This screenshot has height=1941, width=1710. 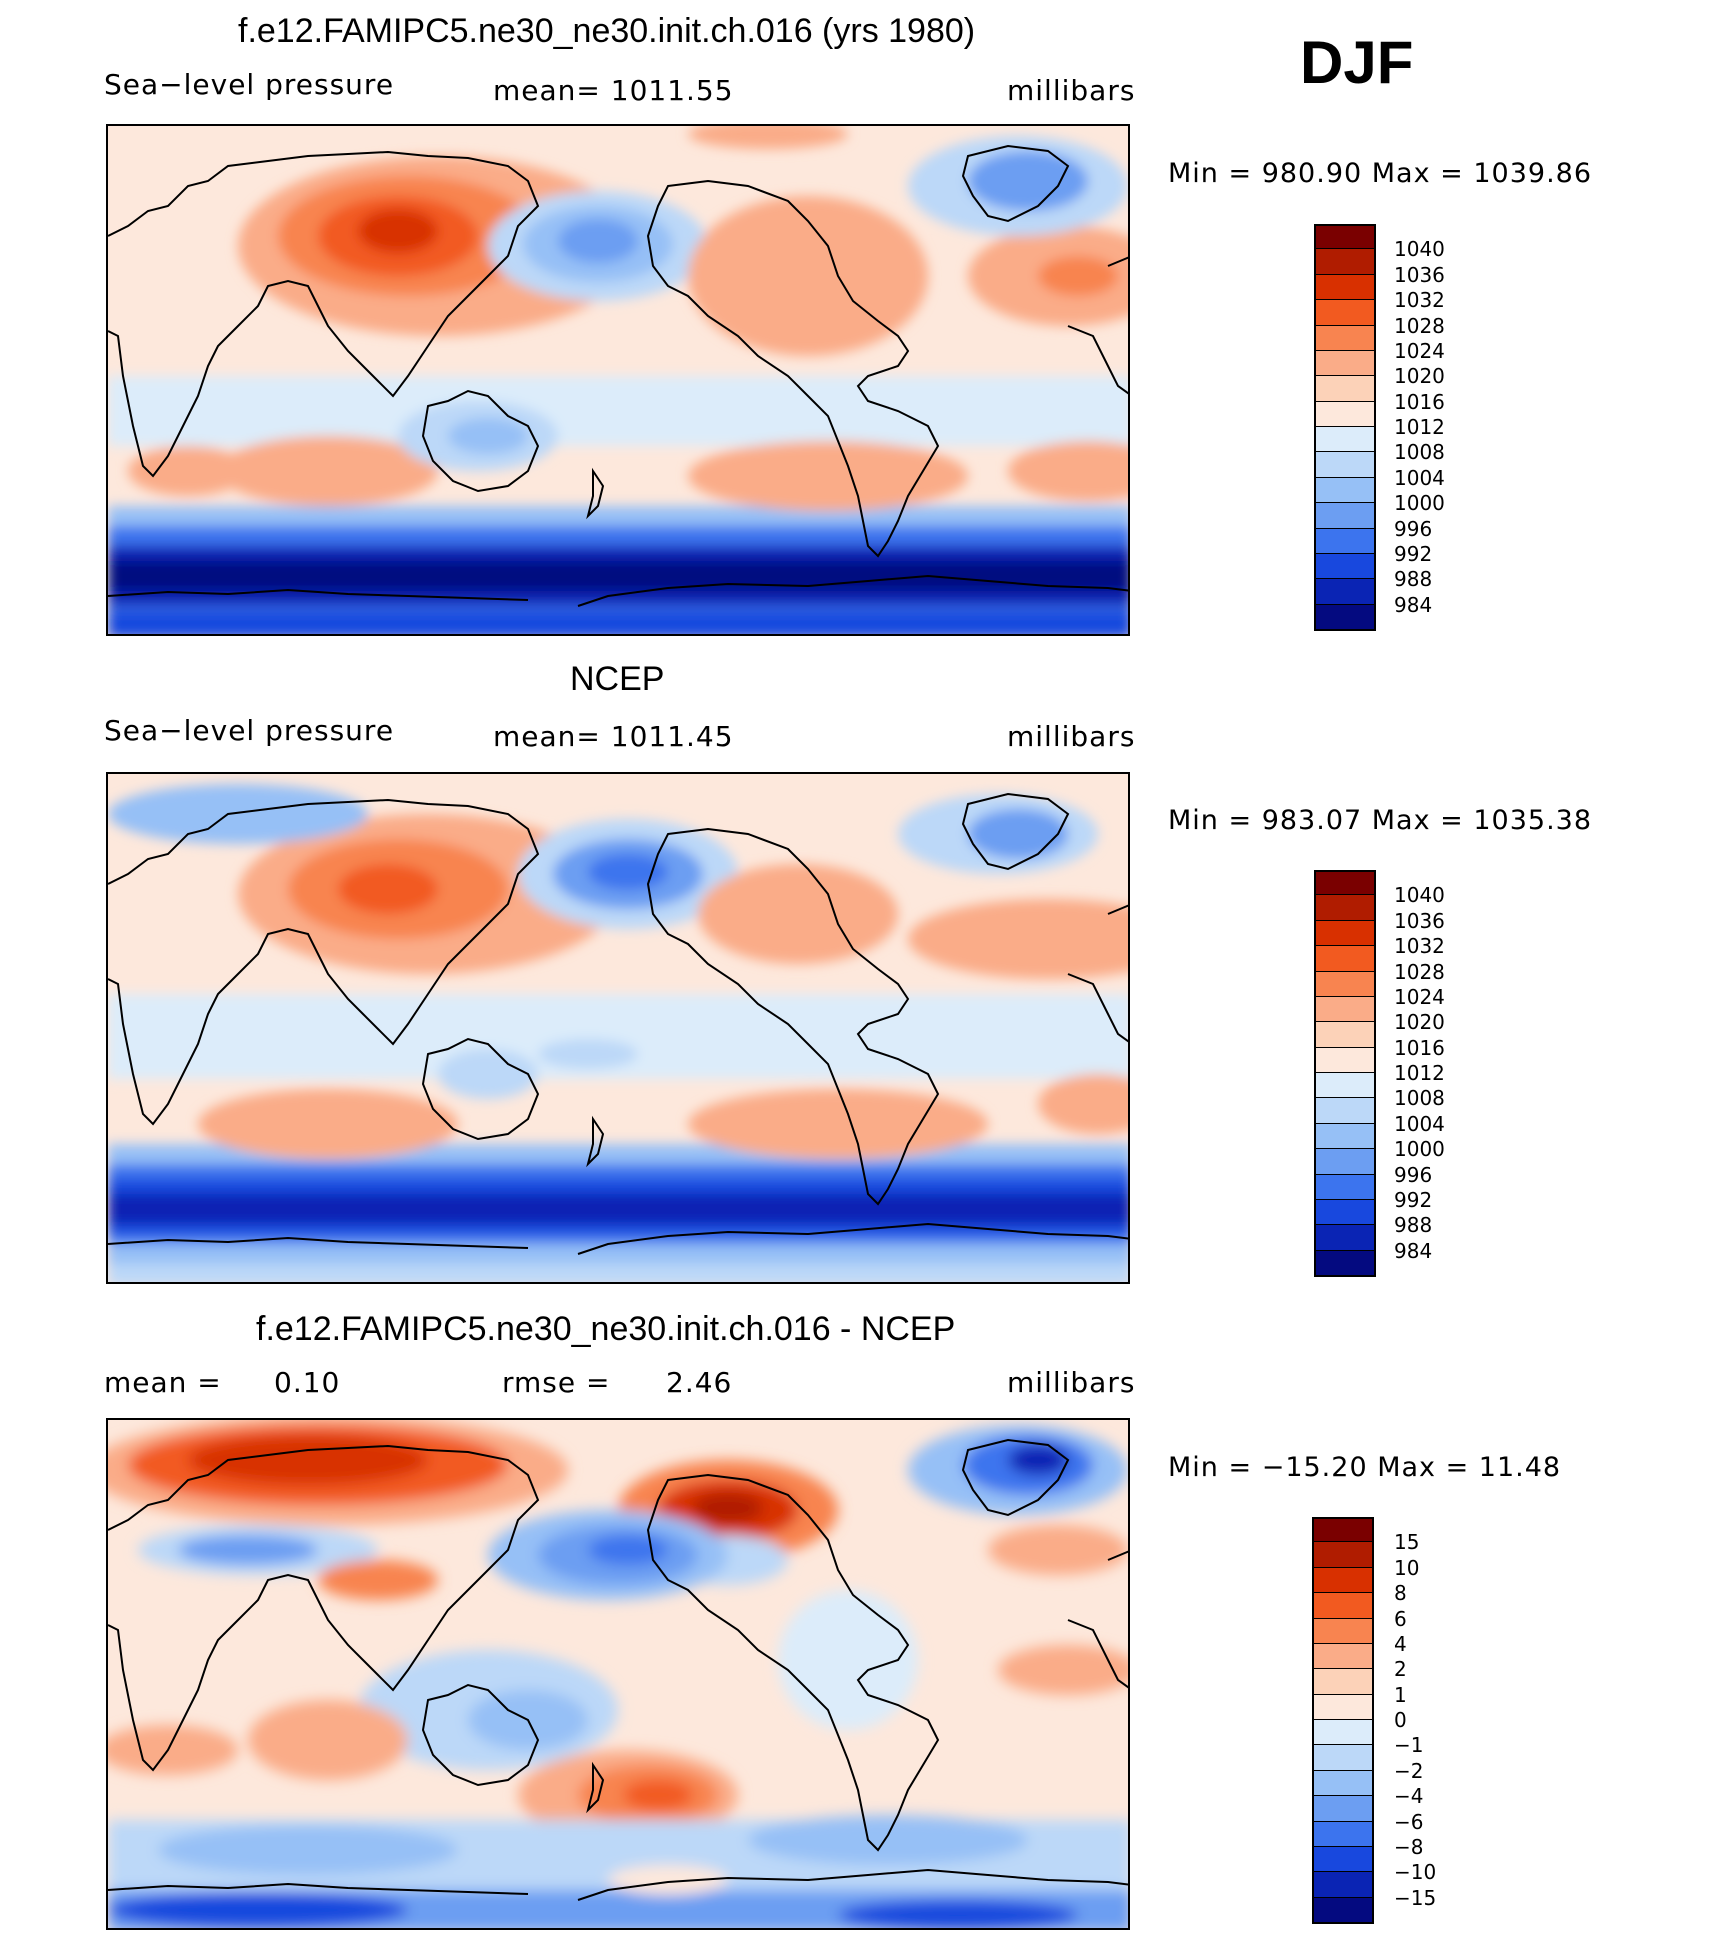 What do you see at coordinates (307, 1382) in the screenshot?
I see `panel3-mean-value: 0.10` at bounding box center [307, 1382].